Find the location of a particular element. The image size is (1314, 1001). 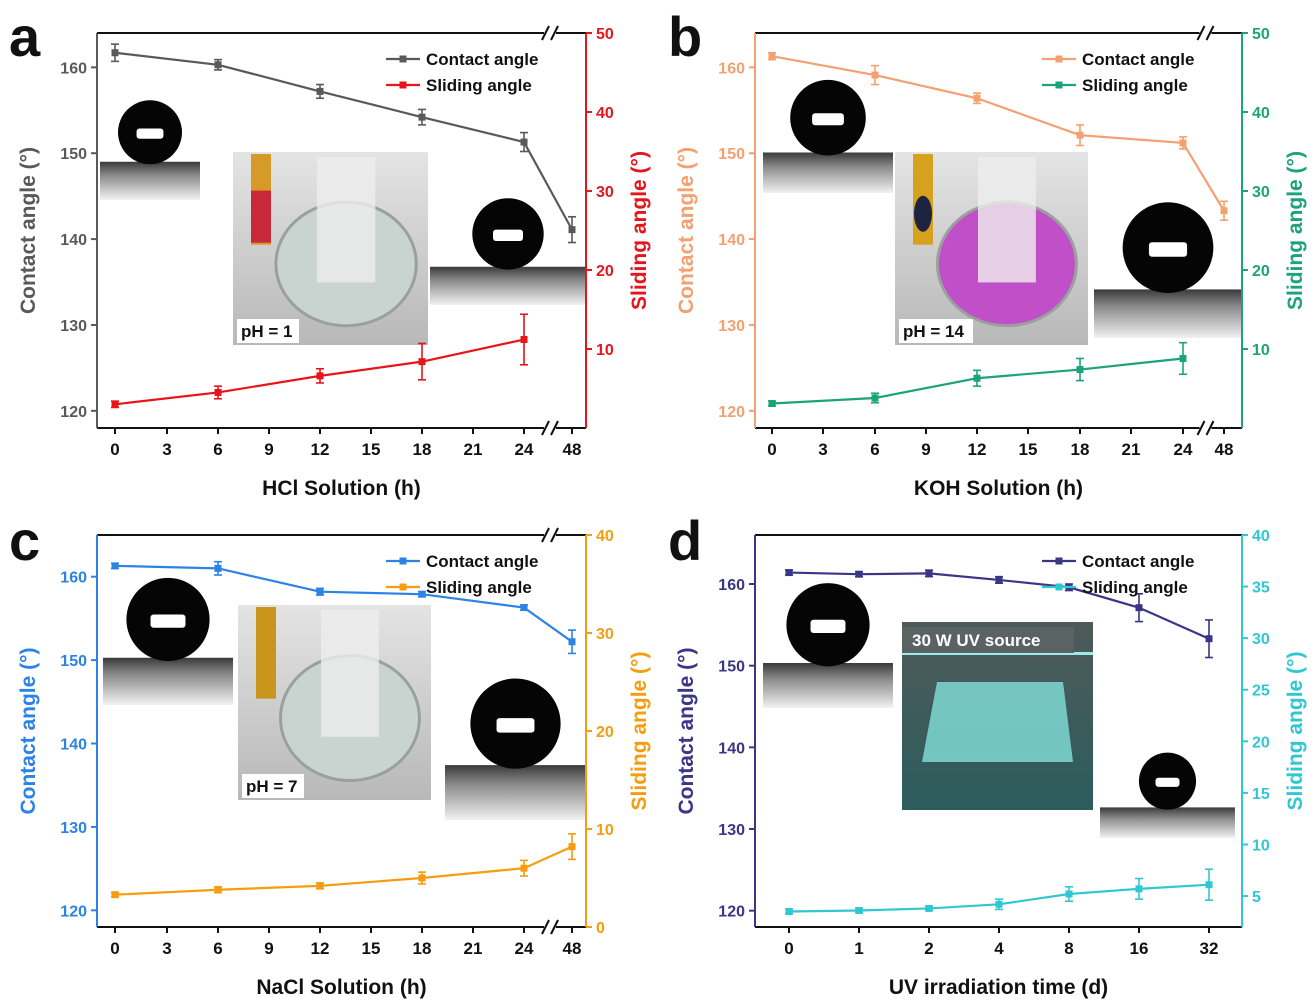

panel-label: b is located at coordinates (685, 36).